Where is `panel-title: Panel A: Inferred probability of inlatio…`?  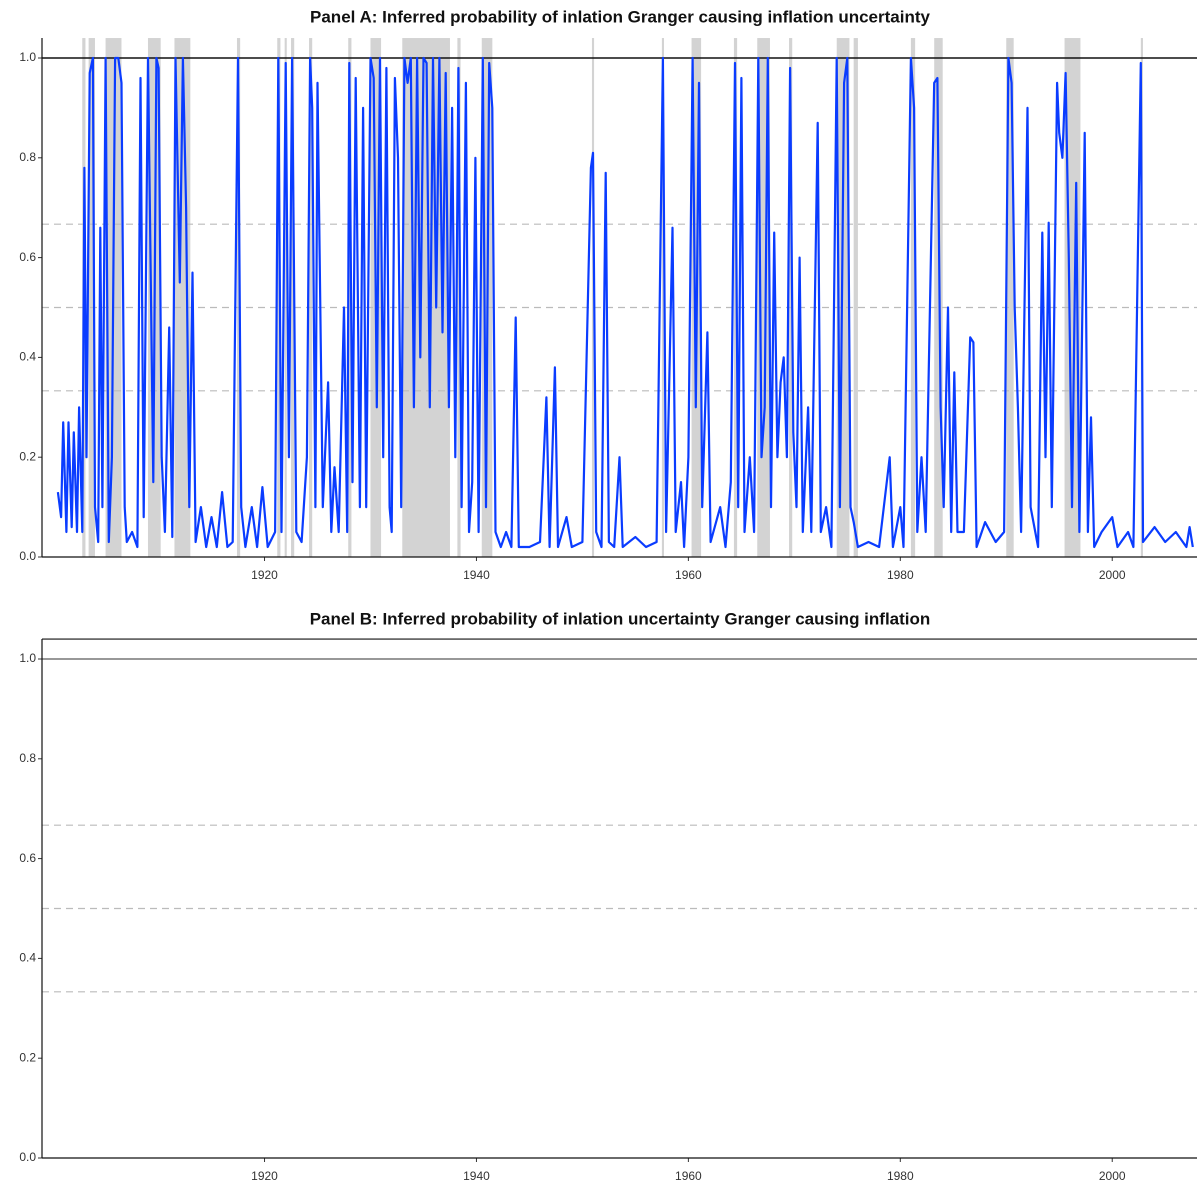 panel-title: Panel A: Inferred probability of inlatio… is located at coordinates (620, 16).